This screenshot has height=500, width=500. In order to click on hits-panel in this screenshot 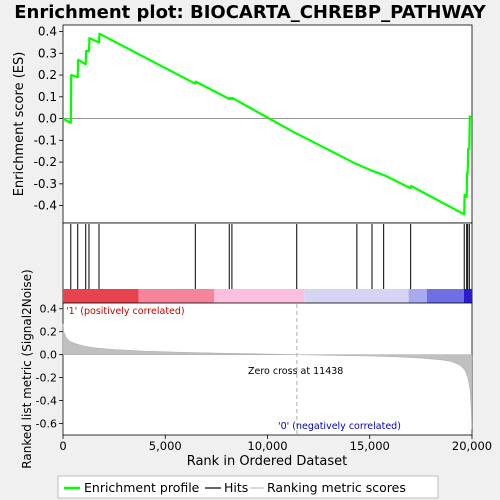, I will do `click(267, 263)`.